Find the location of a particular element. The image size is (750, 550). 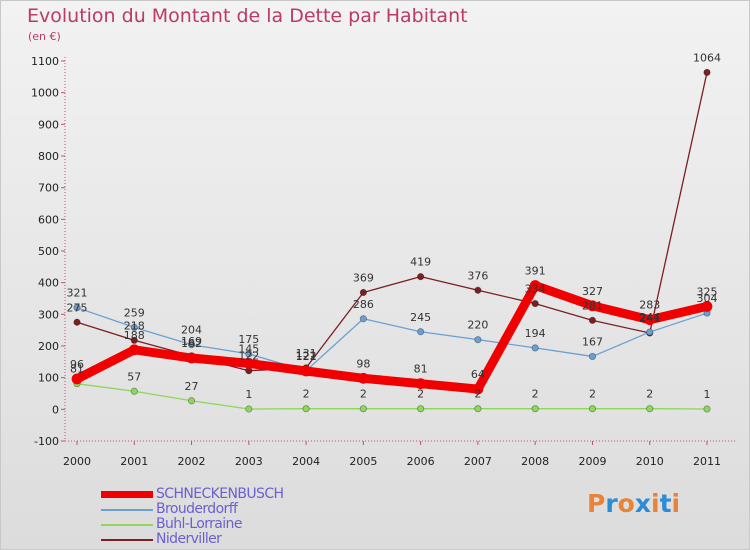

logo-letter: P is located at coordinates (596, 503).